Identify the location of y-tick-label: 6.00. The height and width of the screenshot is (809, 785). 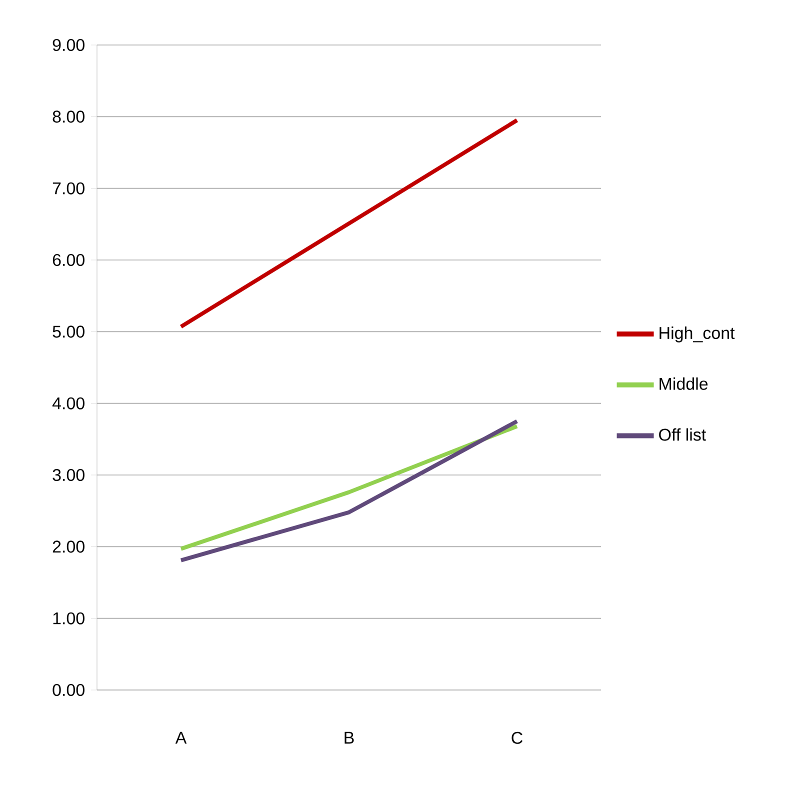
(68, 260).